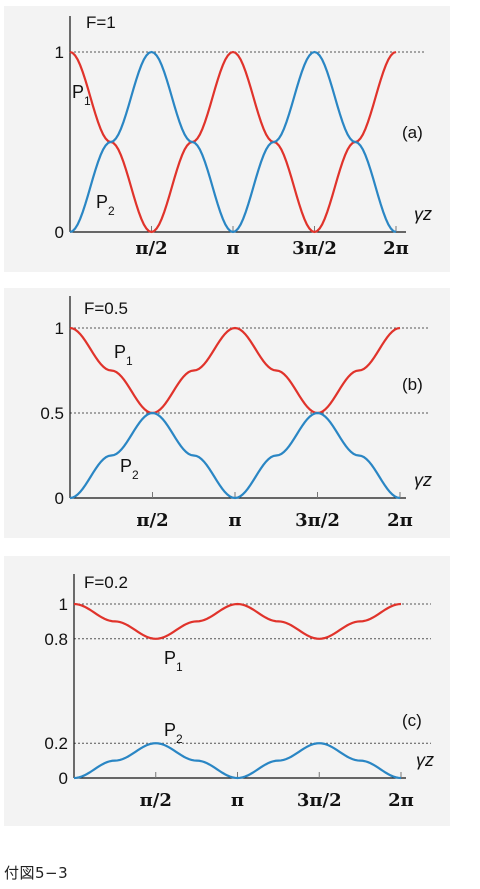 The image size is (480, 889). What do you see at coordinates (106, 308) in the screenshot?
I see `parameter-label: F=0.5` at bounding box center [106, 308].